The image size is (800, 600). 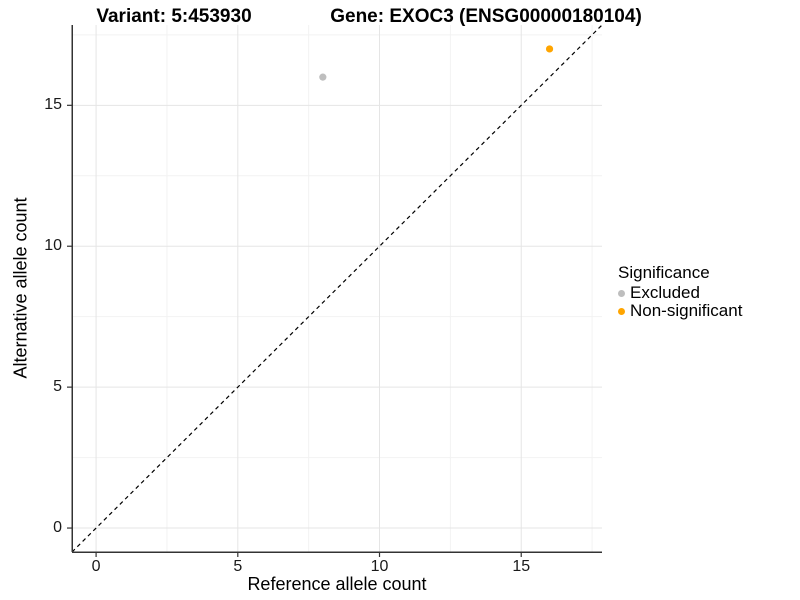 I want to click on legend-items: Excluded Non-significant, so click(x=680, y=301).